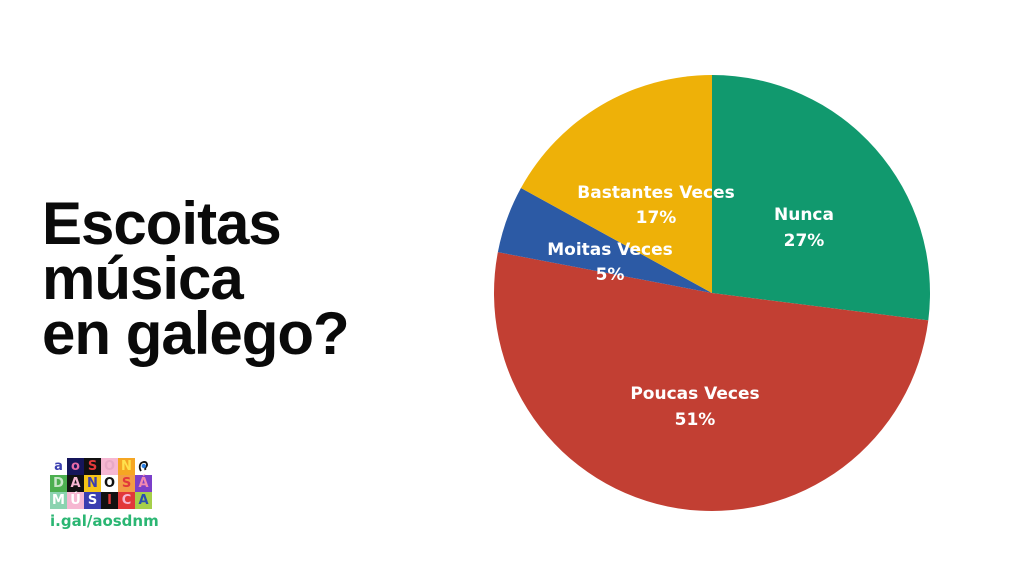 The width and height of the screenshot is (1024, 576). Describe the element at coordinates (126, 500) in the screenshot. I see `logo-tile-letter: C` at that location.